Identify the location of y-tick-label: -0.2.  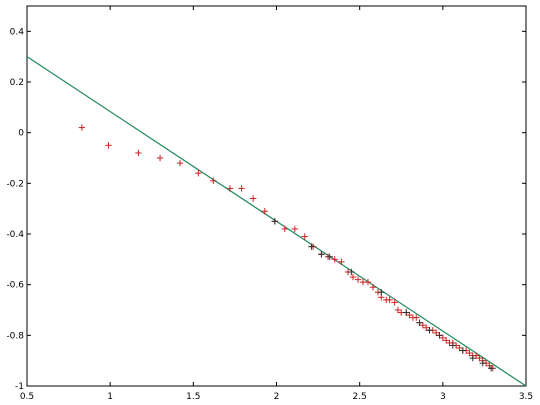
(15, 184).